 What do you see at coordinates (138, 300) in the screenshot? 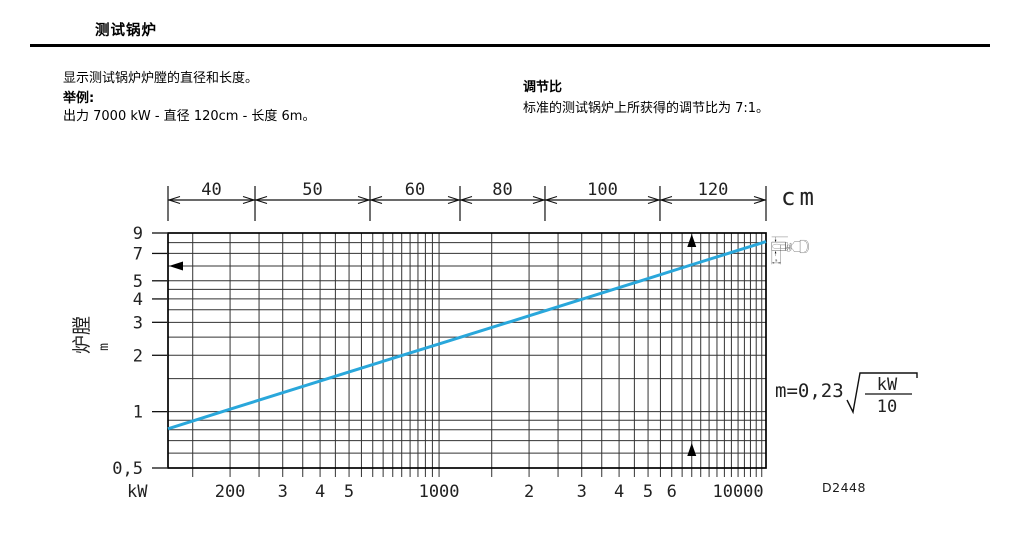
I see `y-tick-label: 4` at bounding box center [138, 300].